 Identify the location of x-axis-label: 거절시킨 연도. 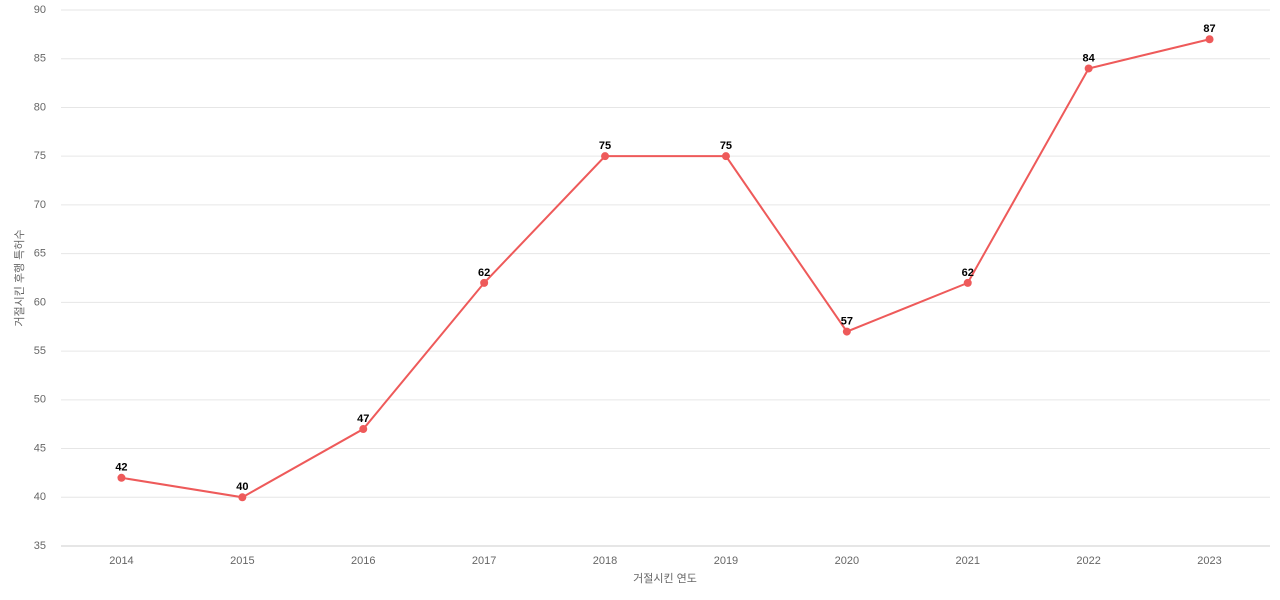
(665, 578).